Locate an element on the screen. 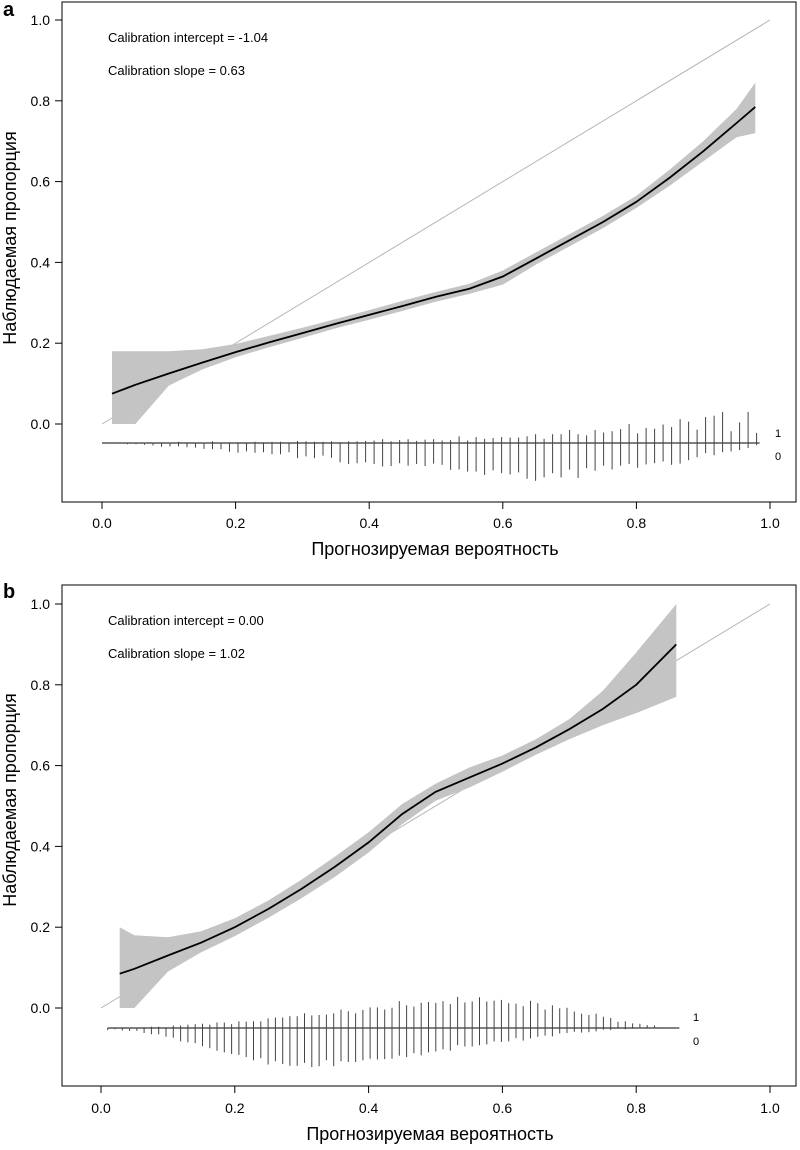  y-tick-label-a: 0.6 is located at coordinates (41, 182).